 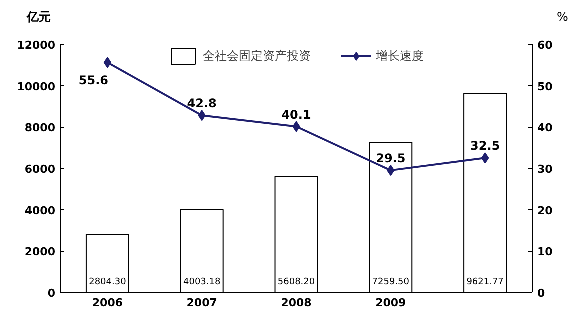 What do you see at coordinates (202, 103) in the screenshot?
I see `data-label: 42.8` at bounding box center [202, 103].